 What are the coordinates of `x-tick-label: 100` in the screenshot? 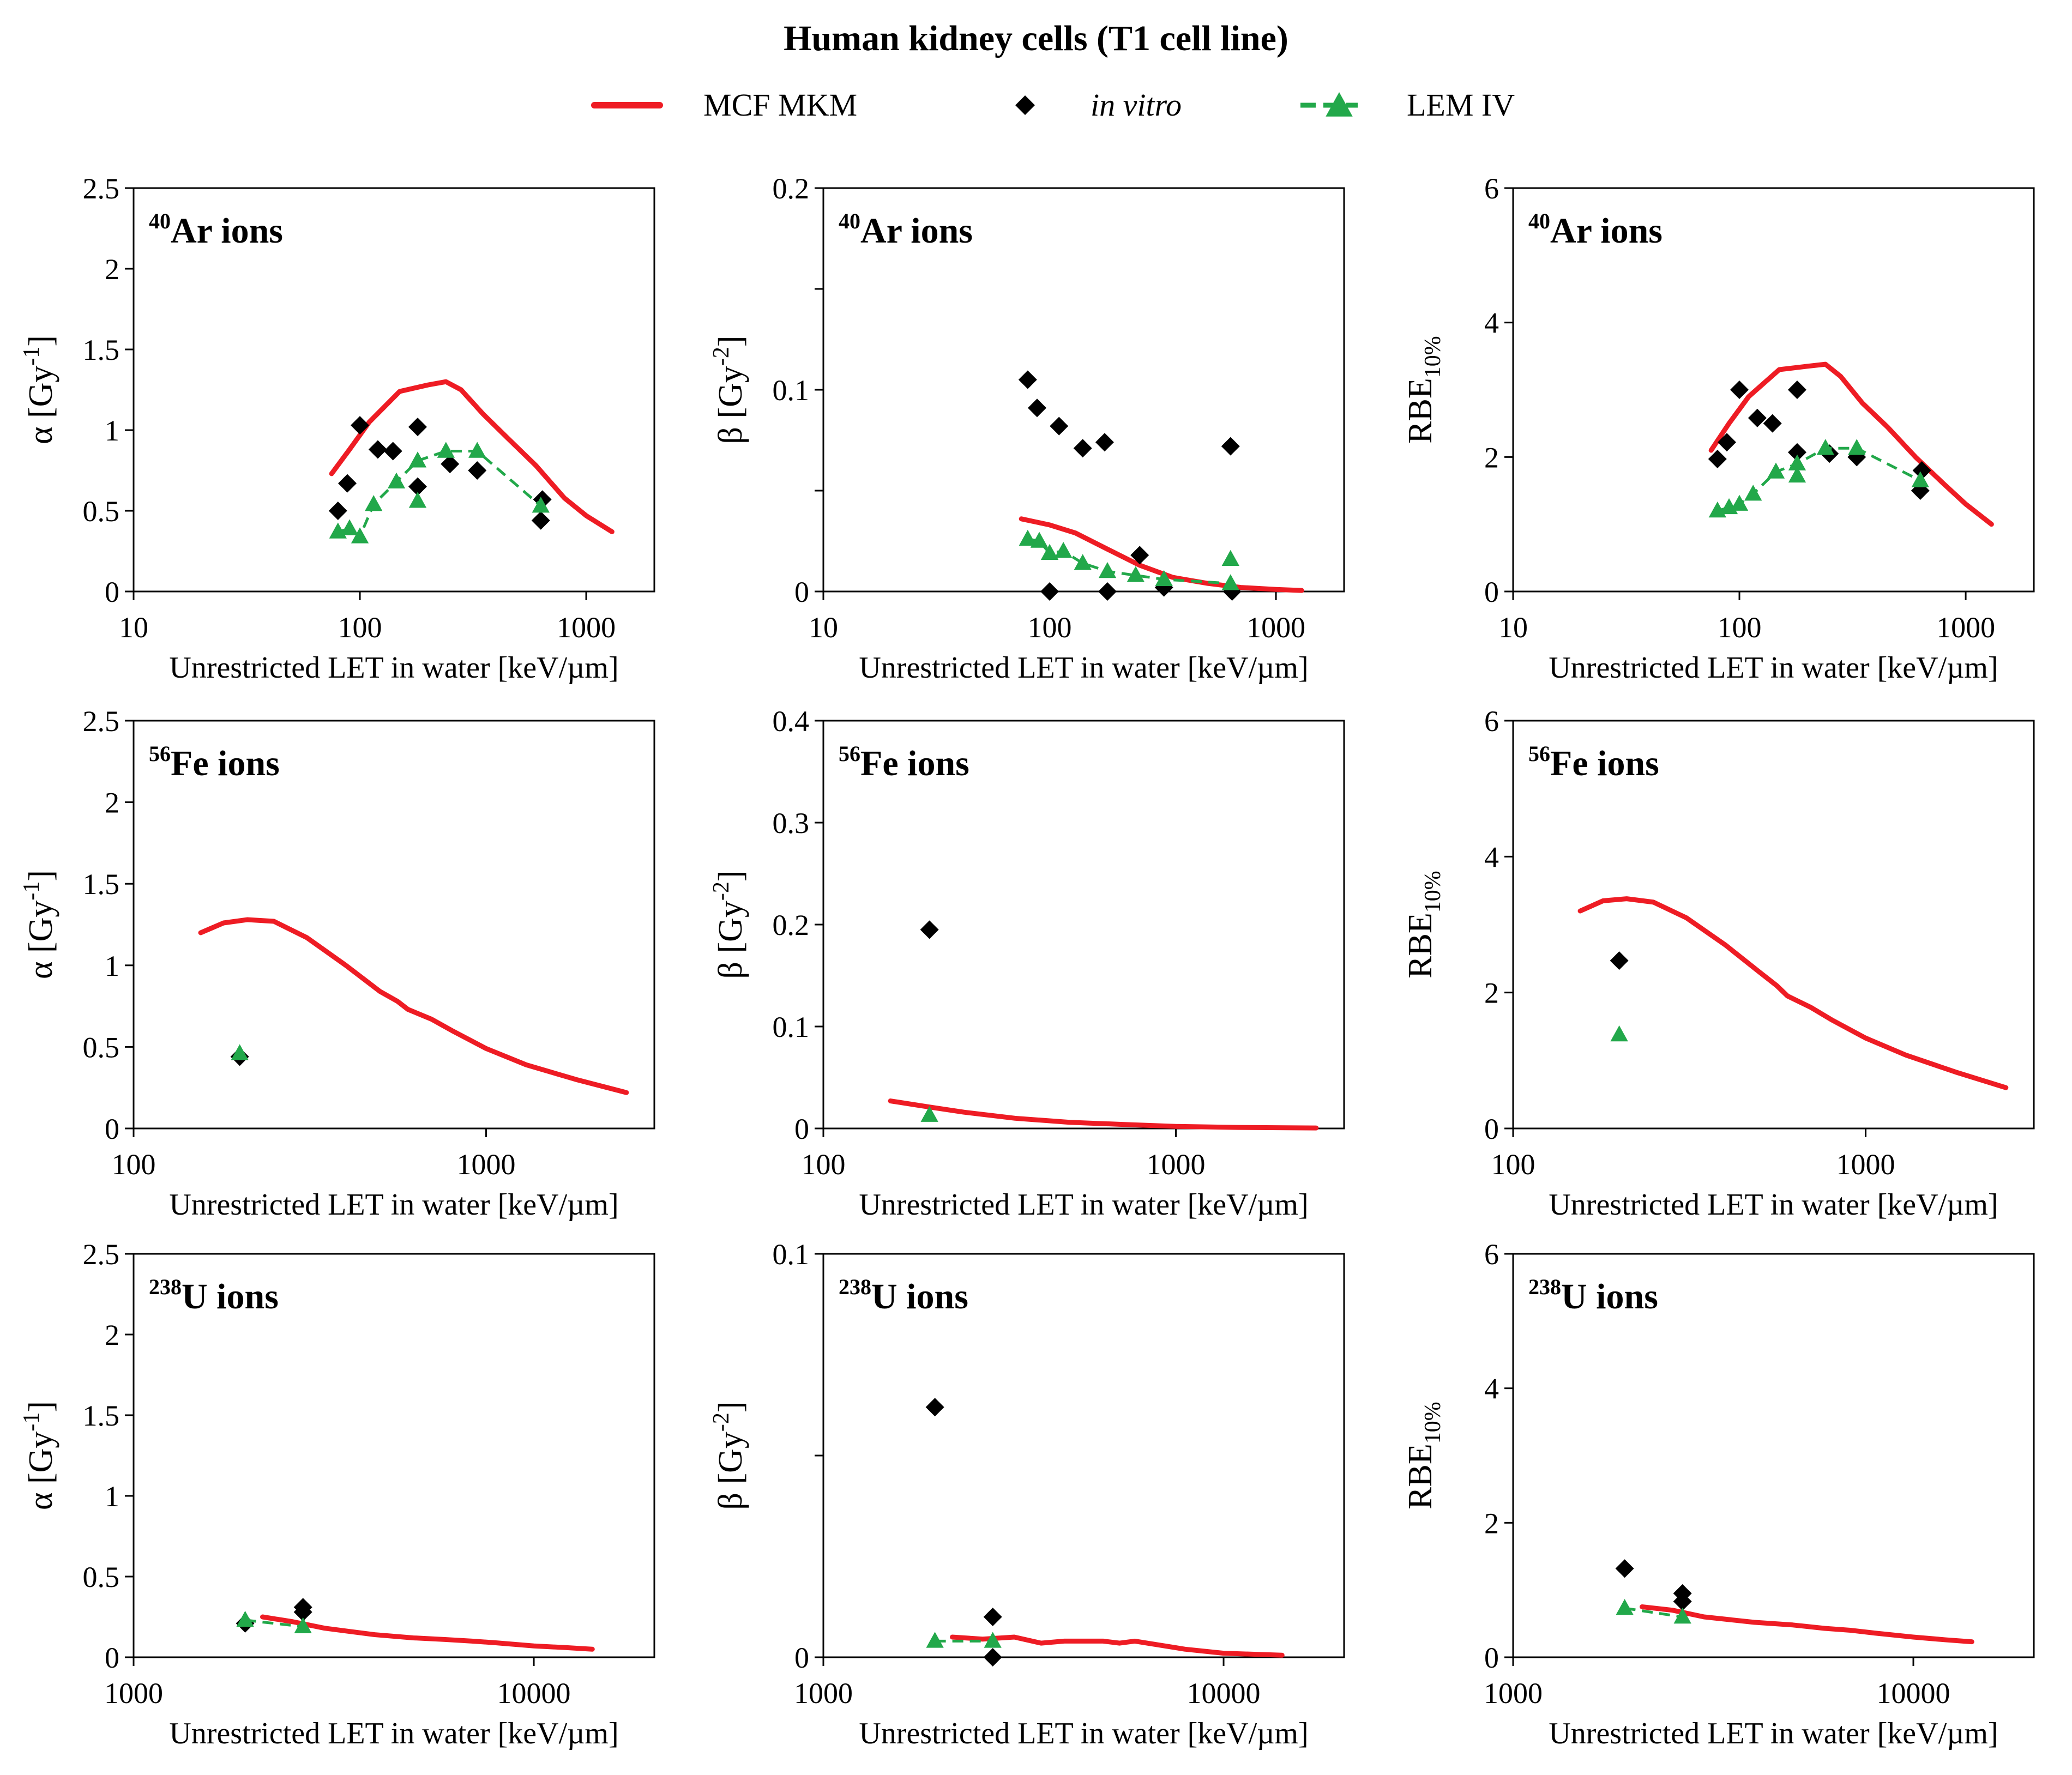 It's located at (1740, 627).